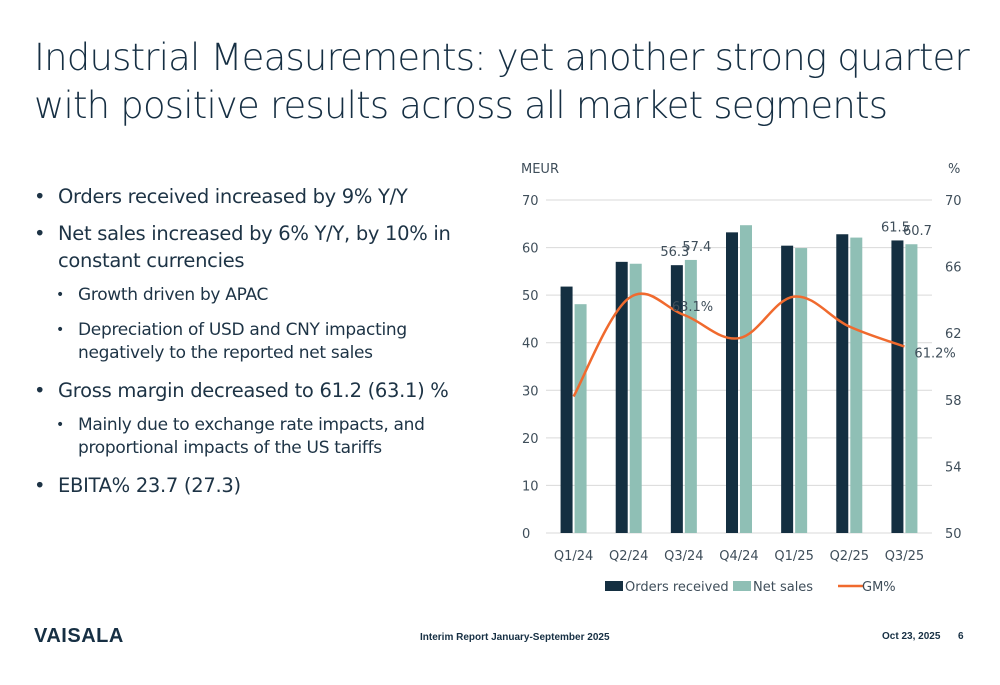 The image size is (1000, 685). Describe the element at coordinates (628, 556) in the screenshot. I see `x-tick-label: Q2/24` at that location.